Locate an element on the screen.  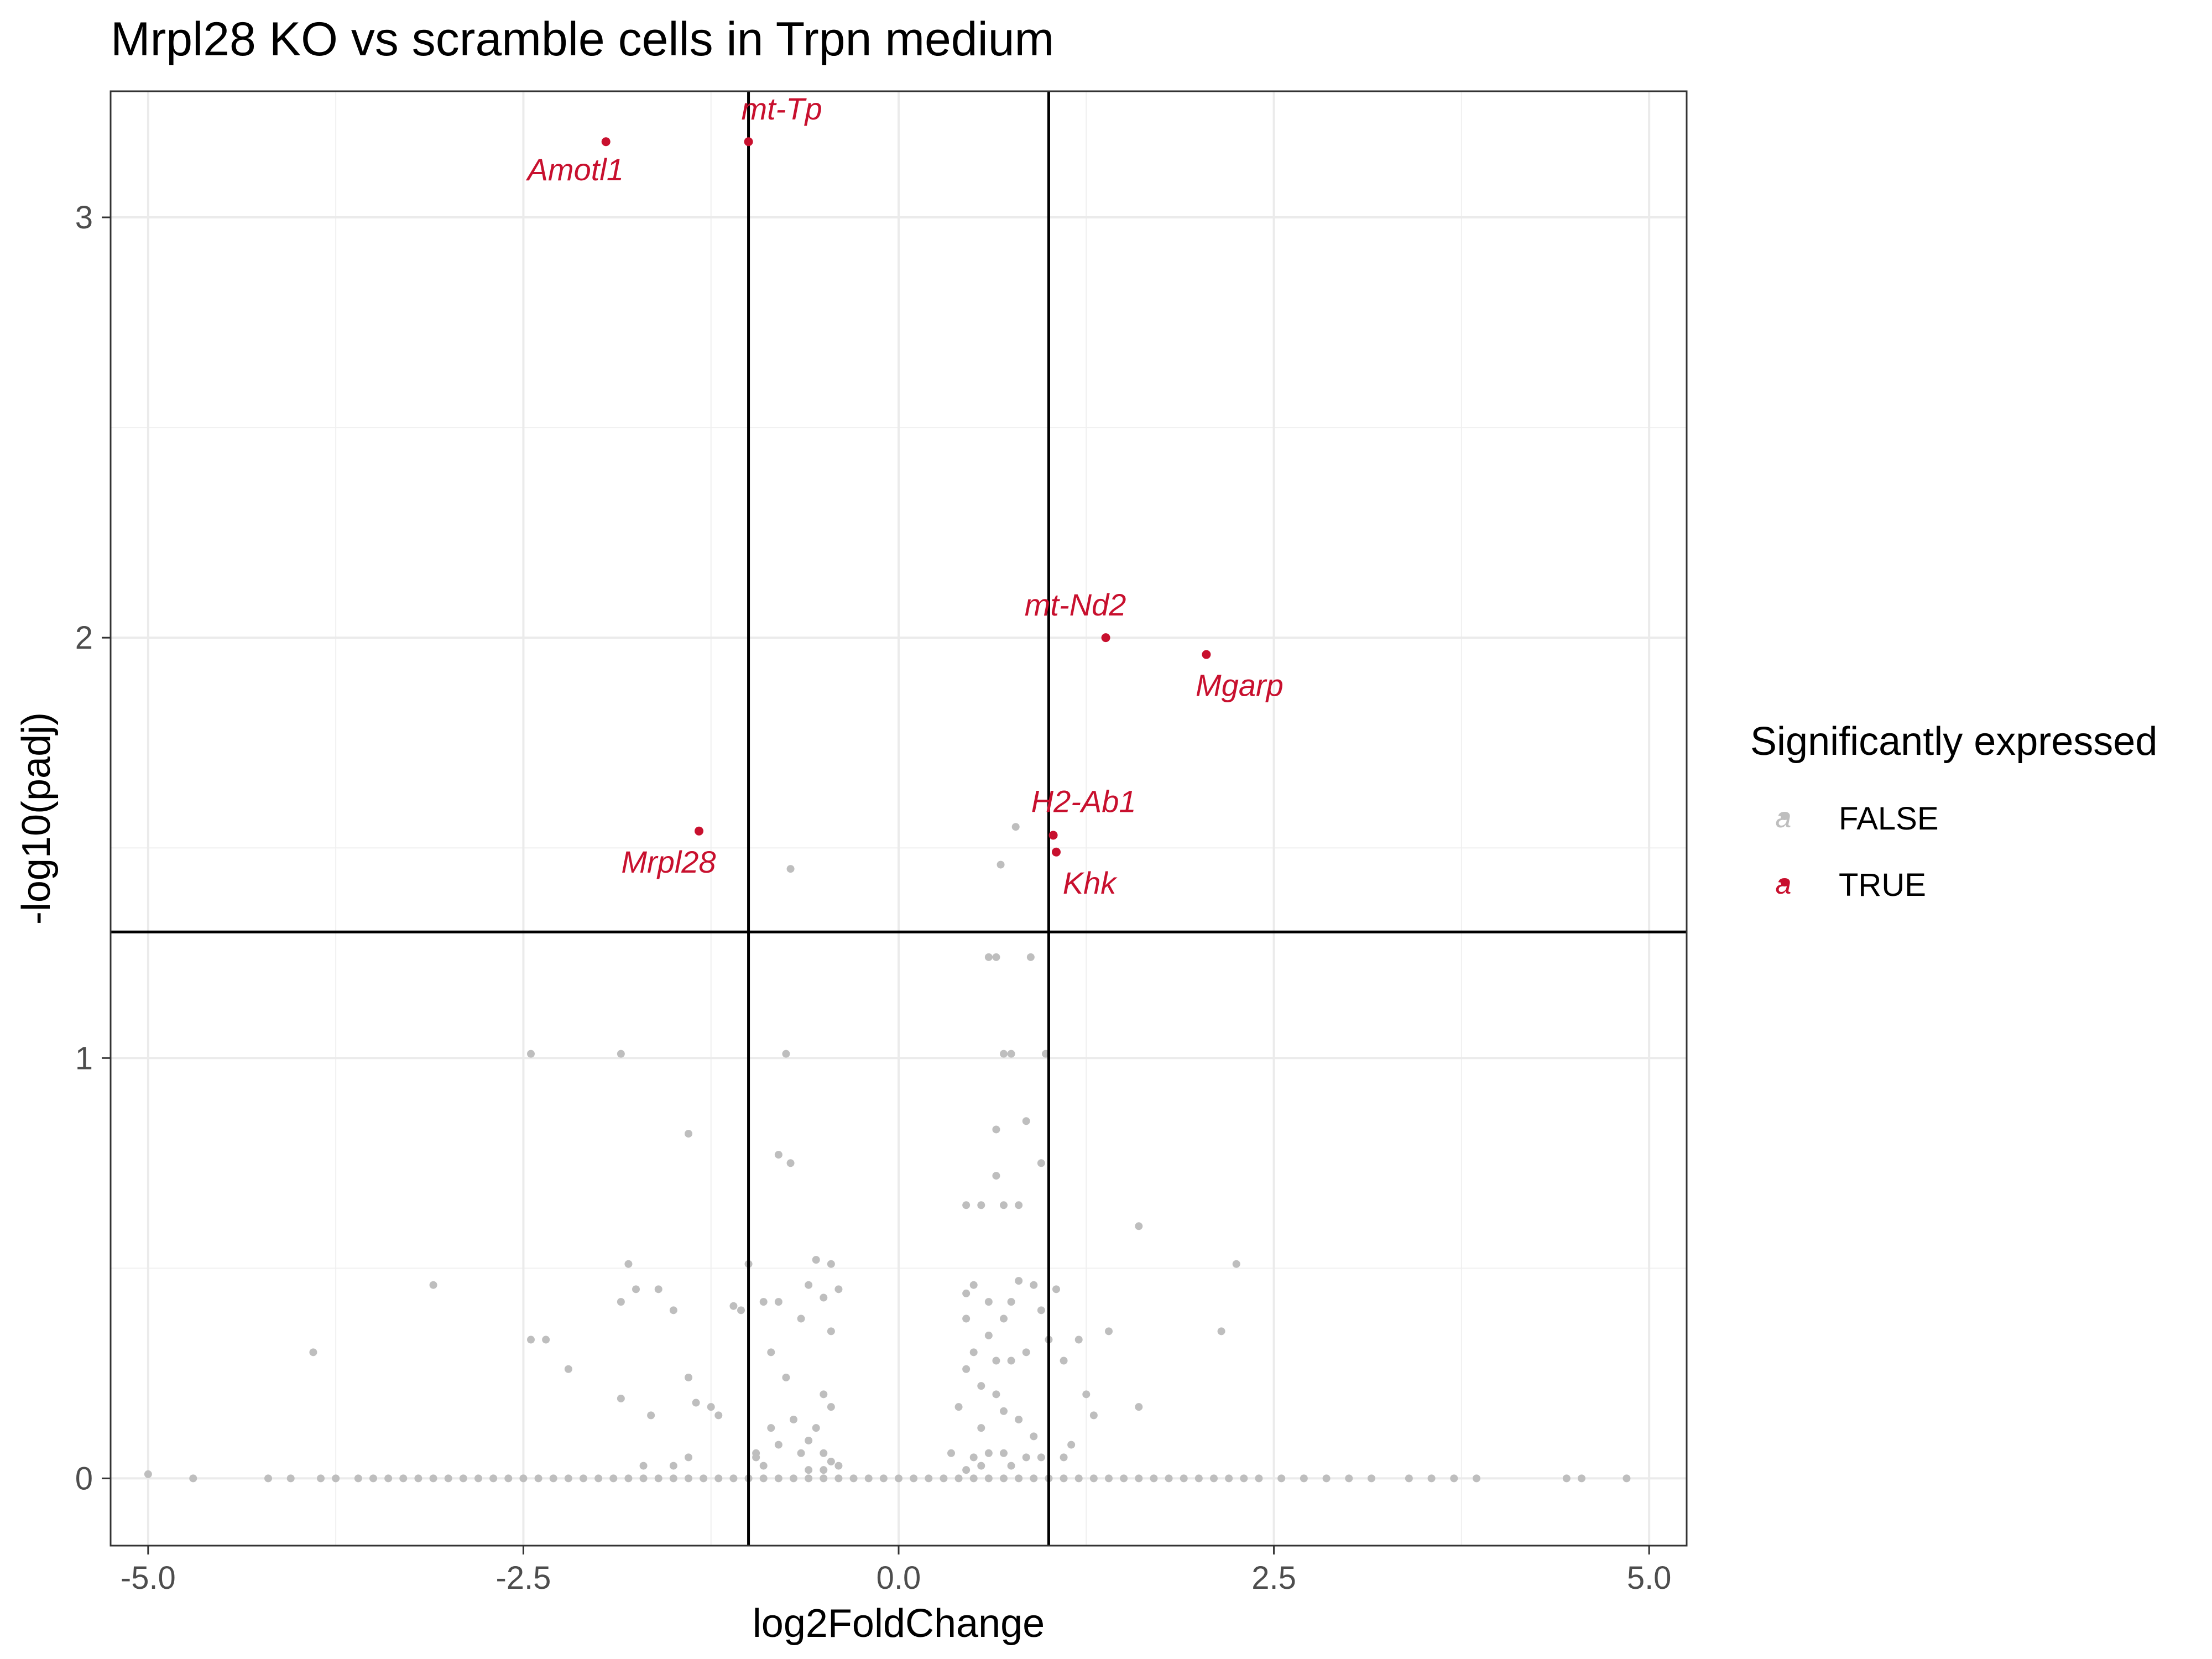
gene-label: mt-Nd2 is located at coordinates (1076, 604).